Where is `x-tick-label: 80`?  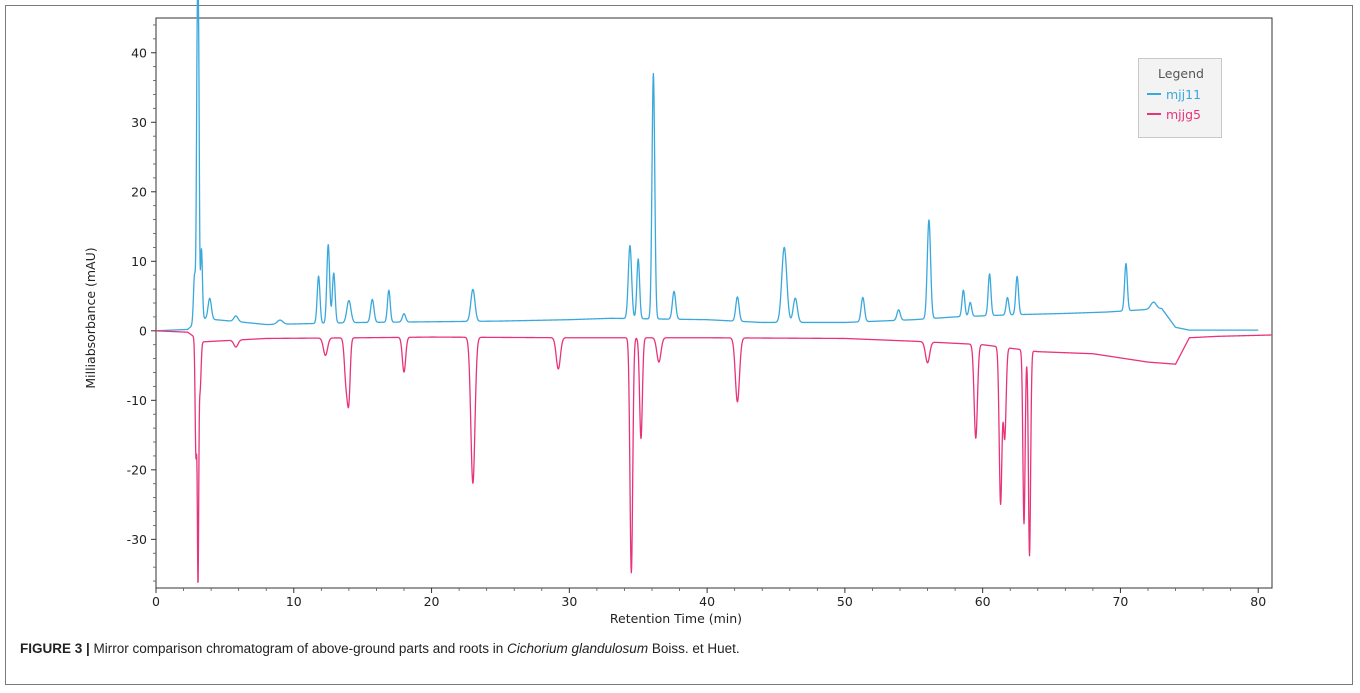 x-tick-label: 80 is located at coordinates (1258, 601).